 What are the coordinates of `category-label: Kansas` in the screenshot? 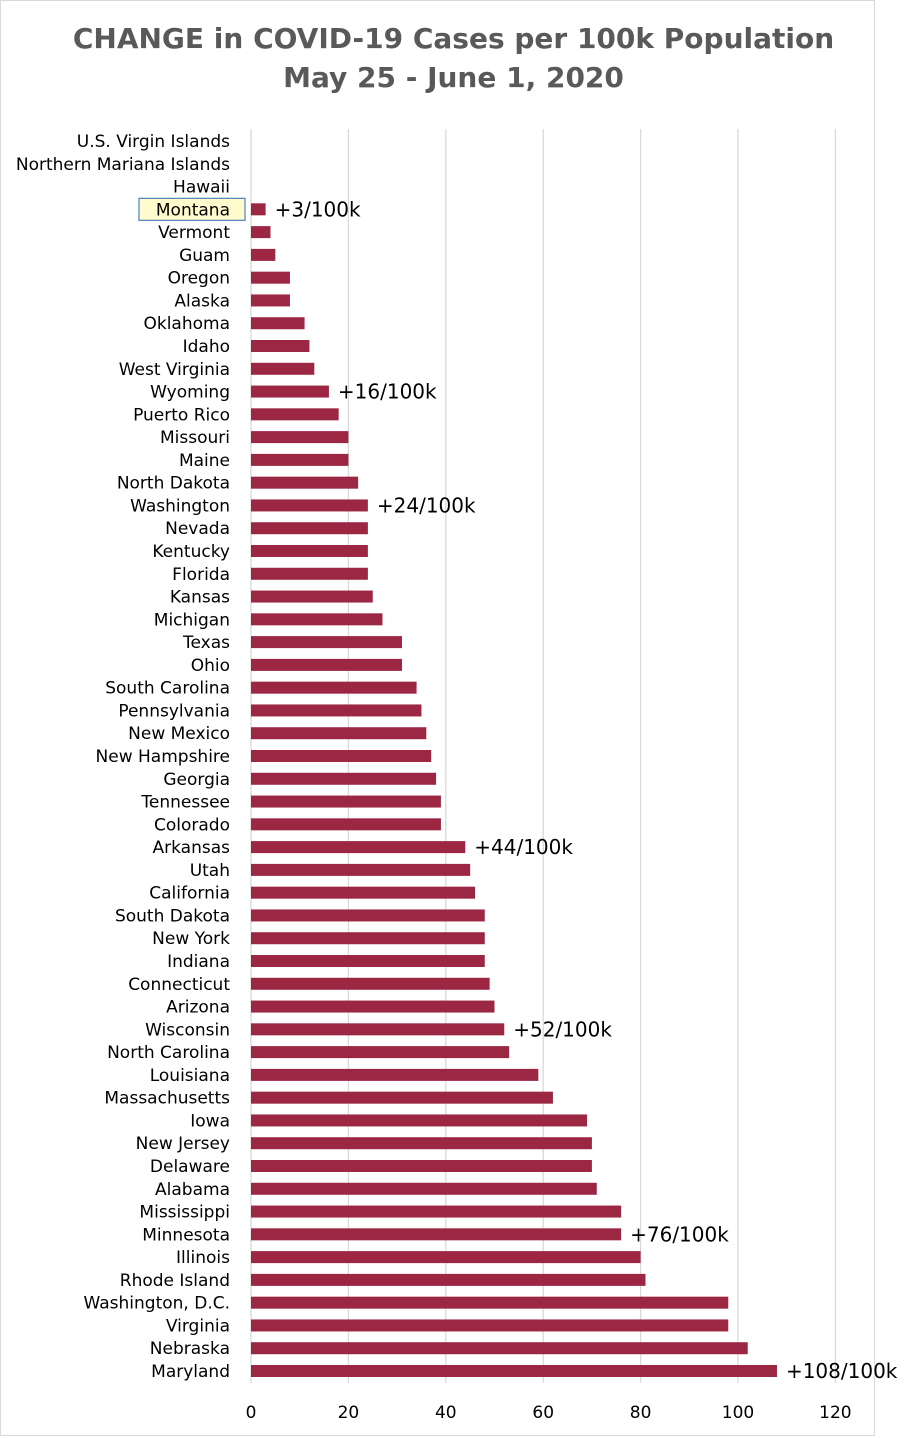 It's located at (200, 598).